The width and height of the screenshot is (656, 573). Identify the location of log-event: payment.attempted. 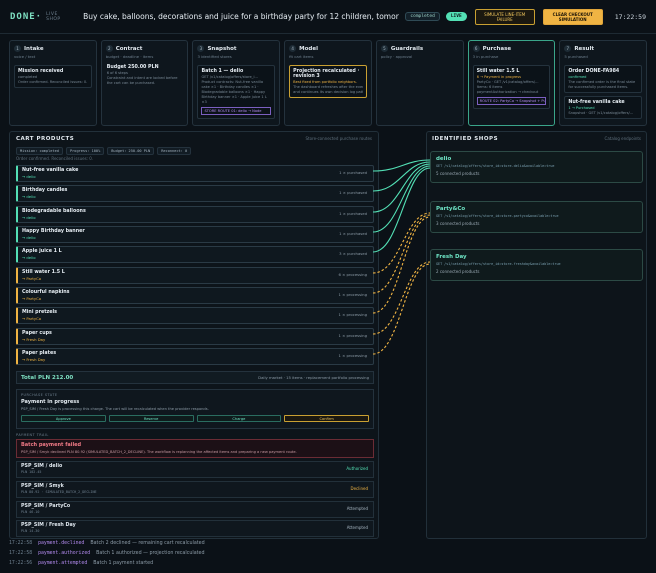
(63, 563).